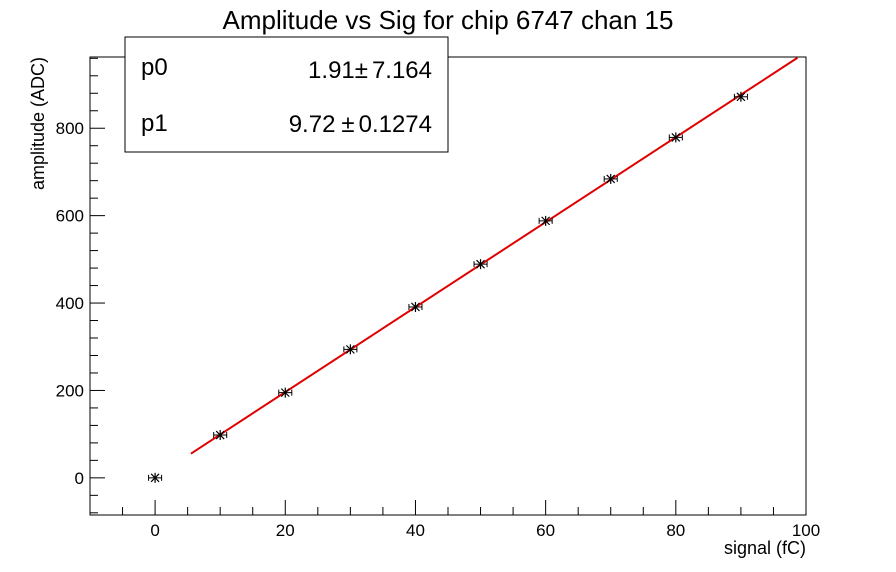 The image size is (896, 572). I want to click on x-tick-label: 80, so click(675, 530).